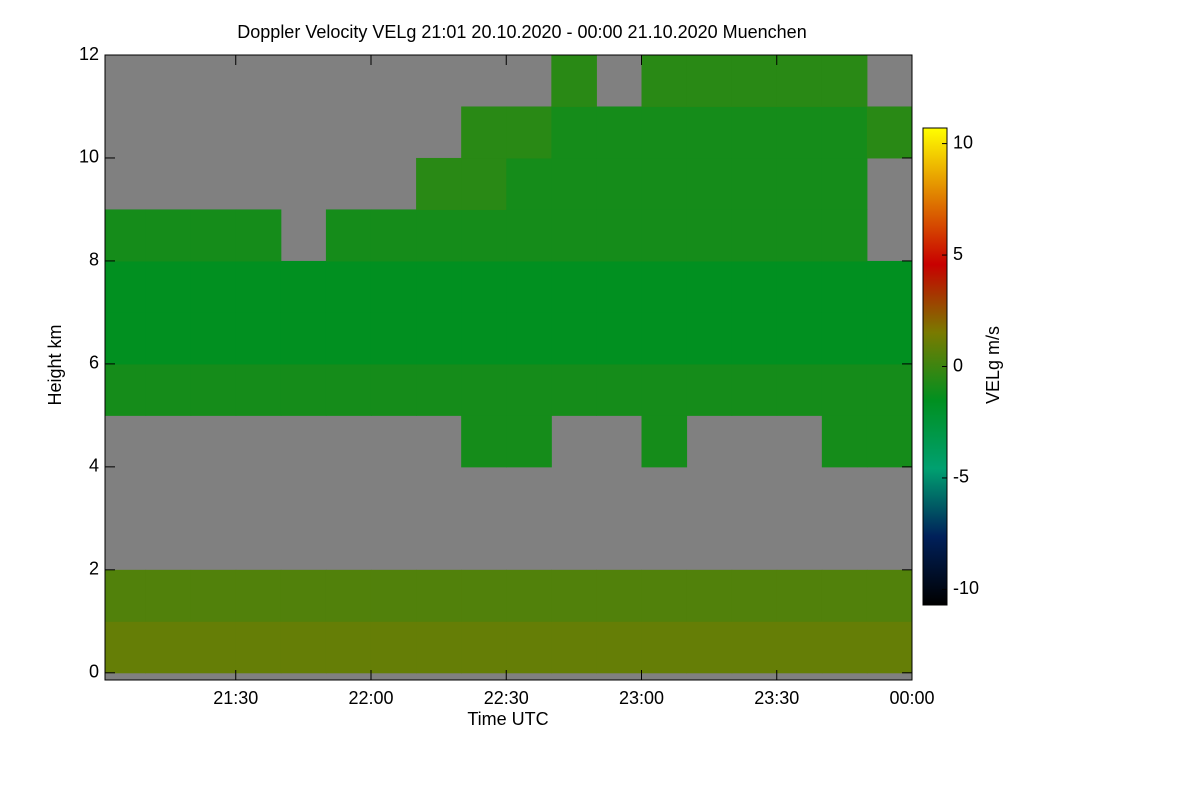  I want to click on y-tick-label: 12, so click(89, 54).